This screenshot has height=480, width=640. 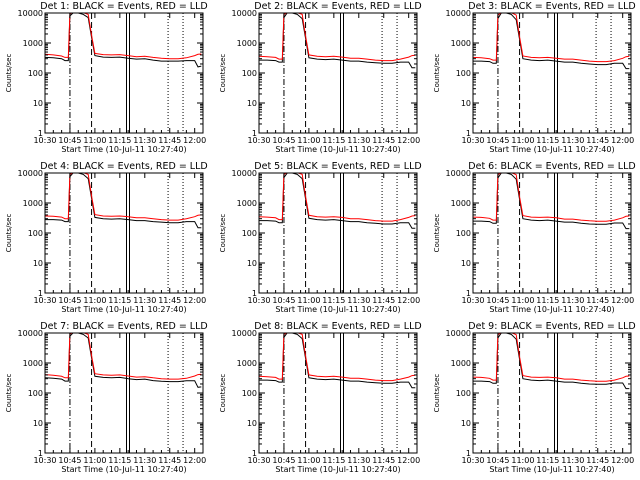 I want to click on chart-title: Det 8: BLACK = Events, RED = LLD, so click(x=337, y=326).